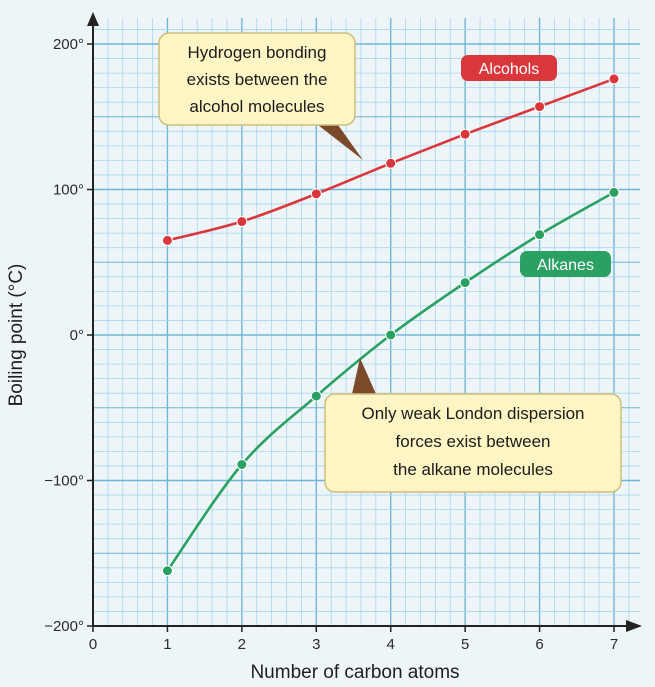  I want to click on y-tick-label: −200°, so click(64, 626).